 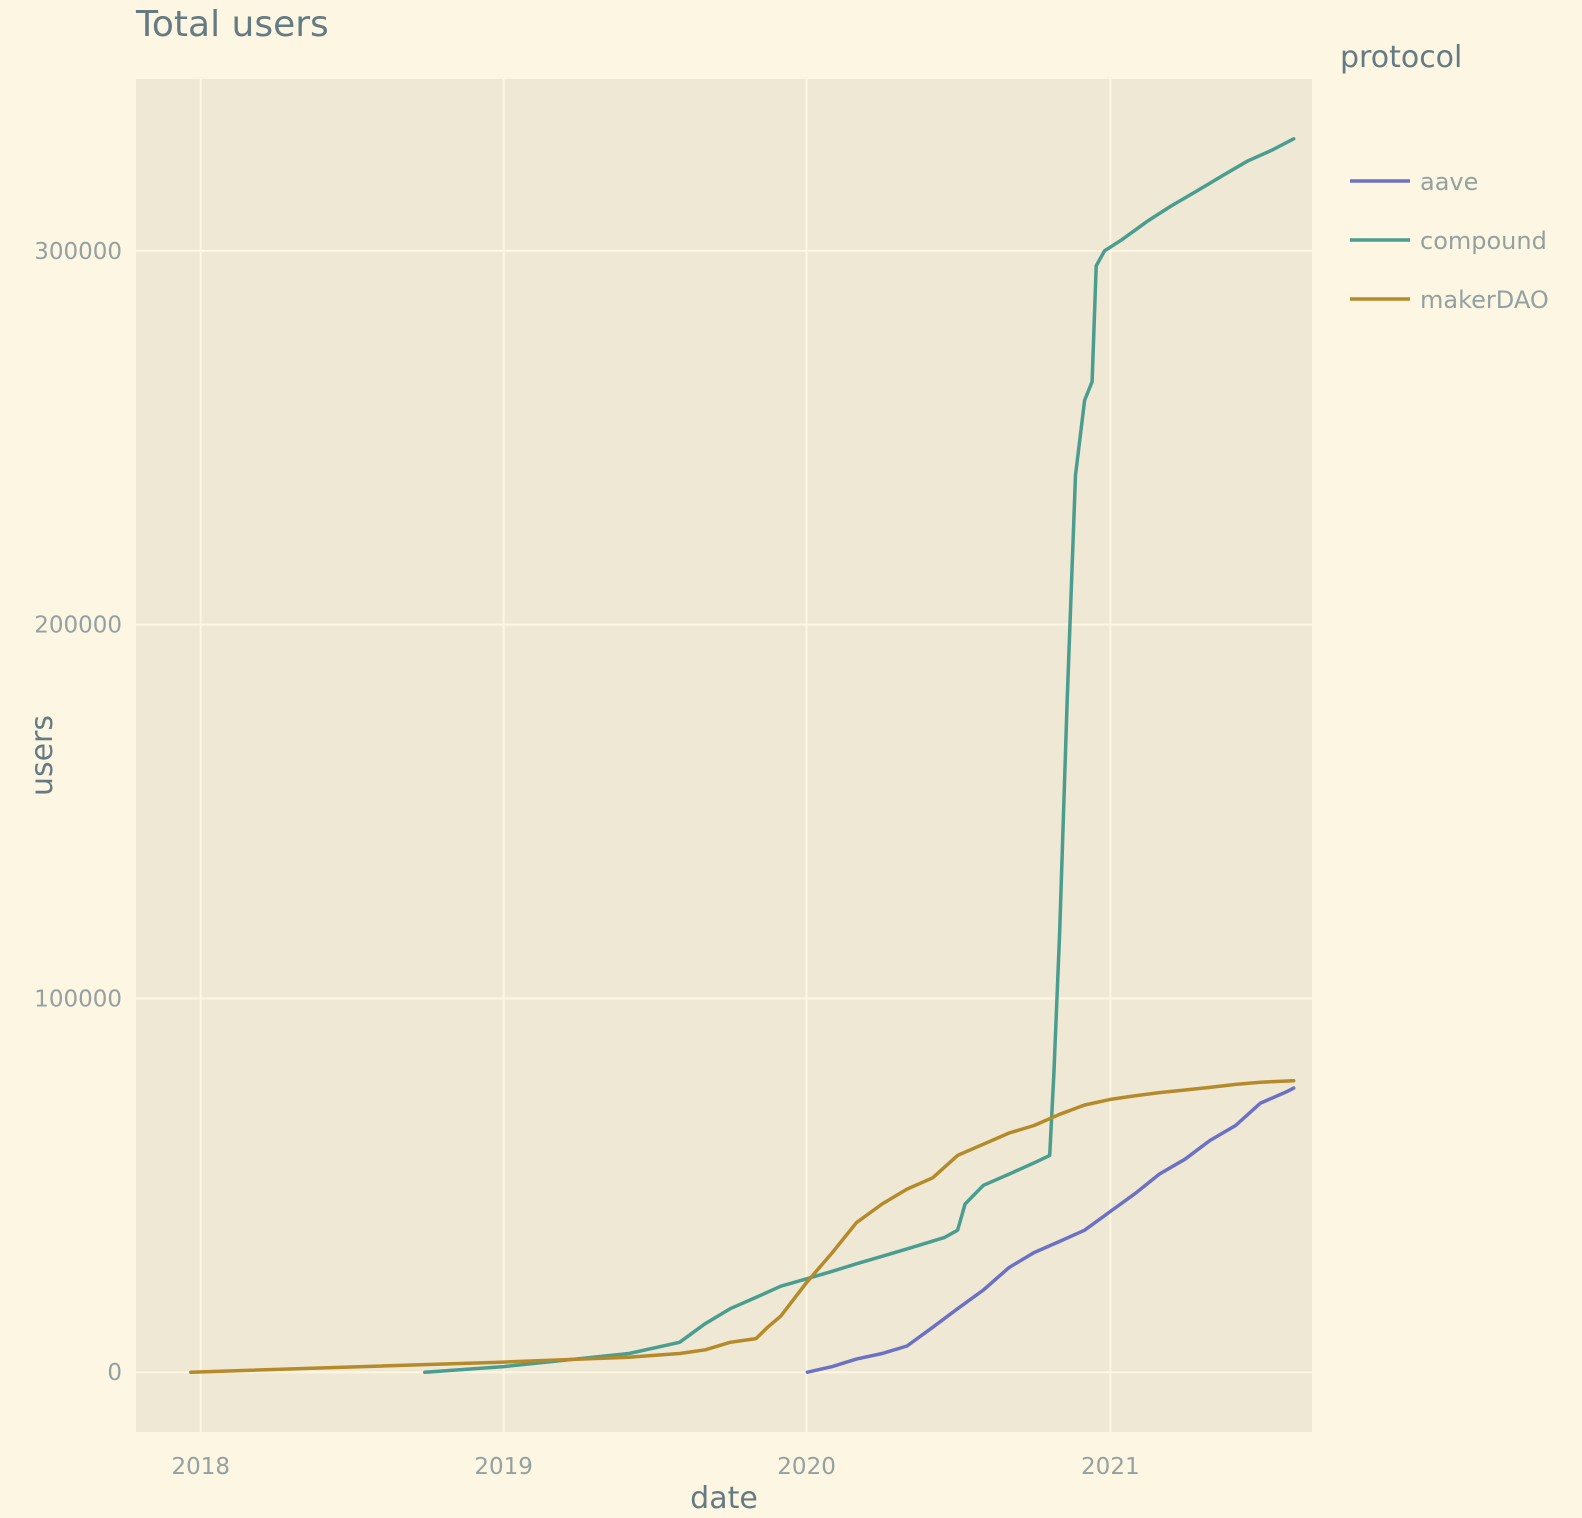 What do you see at coordinates (78, 999) in the screenshot?
I see `y-tick-label: 100000` at bounding box center [78, 999].